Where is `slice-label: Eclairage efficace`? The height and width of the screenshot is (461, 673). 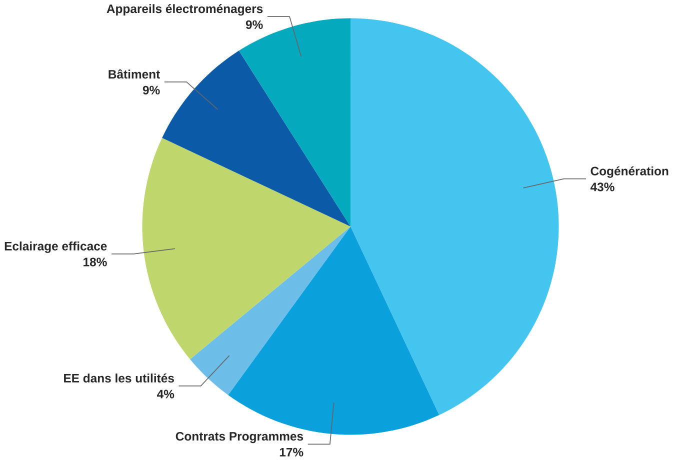 slice-label: Eclairage efficace is located at coordinates (55, 248).